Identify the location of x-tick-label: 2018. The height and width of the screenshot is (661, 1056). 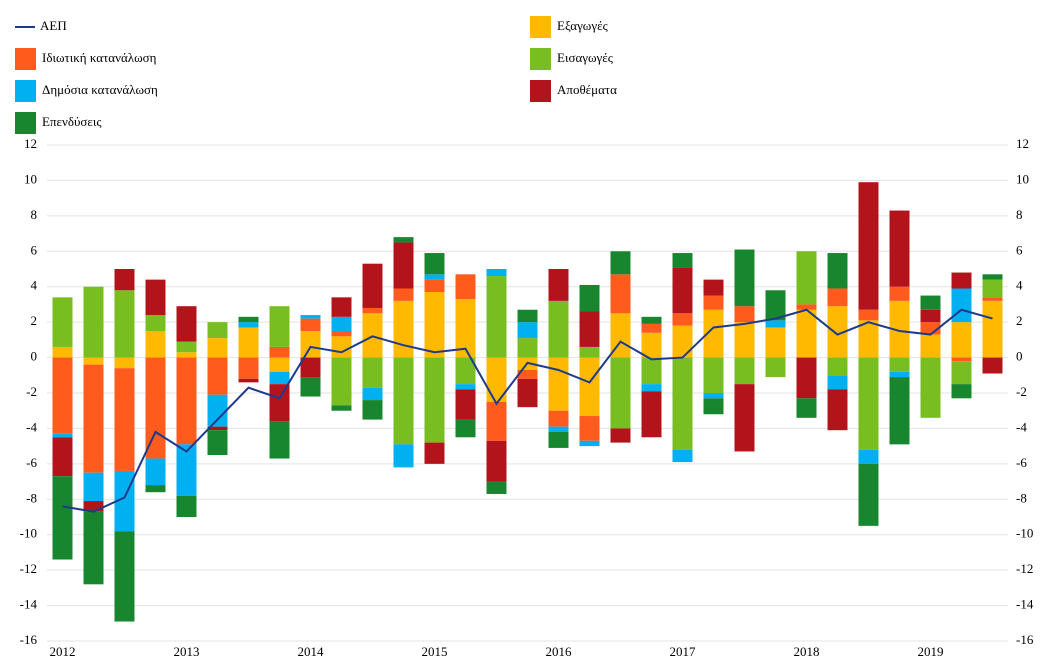
(807, 651).